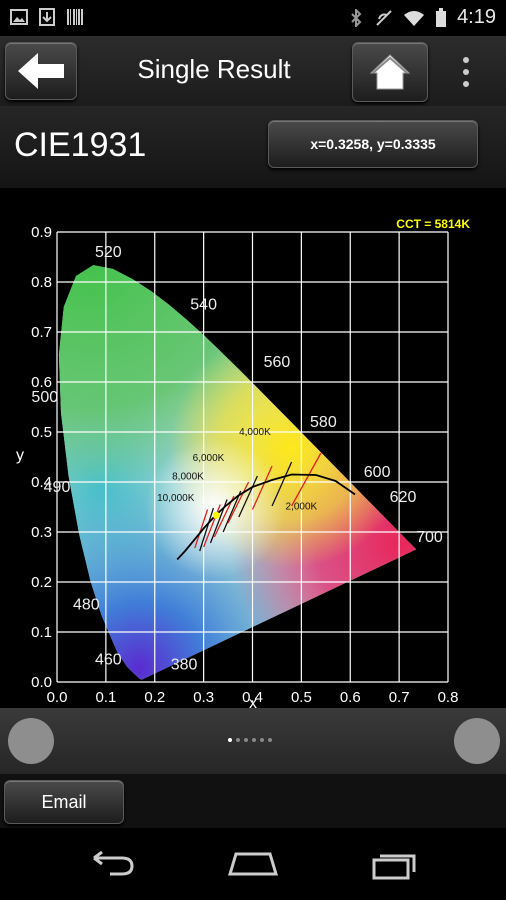 This screenshot has height=900, width=506. What do you see at coordinates (41, 632) in the screenshot?
I see `y-tick-label: 0.1` at bounding box center [41, 632].